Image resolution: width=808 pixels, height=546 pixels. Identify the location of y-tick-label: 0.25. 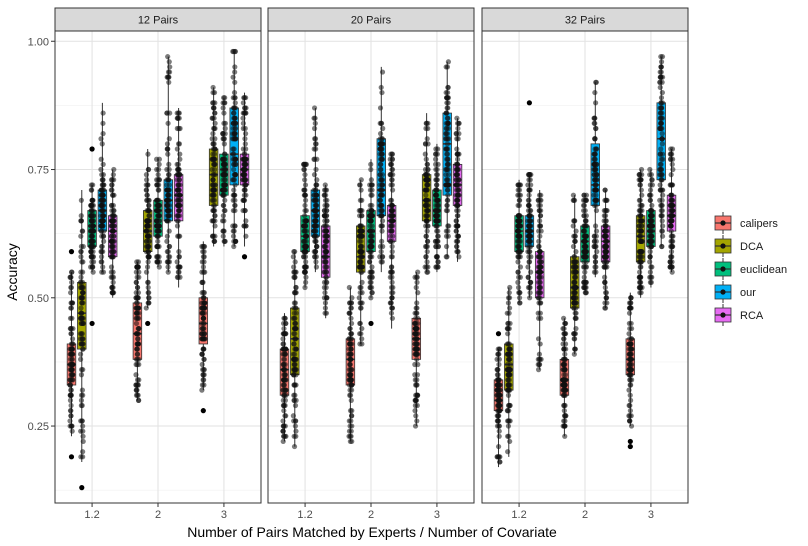
(38, 427).